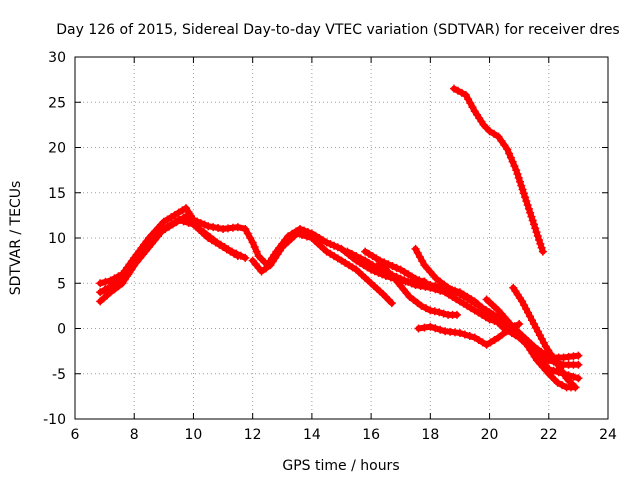  I want to click on x-tick-label: 22, so click(549, 435).